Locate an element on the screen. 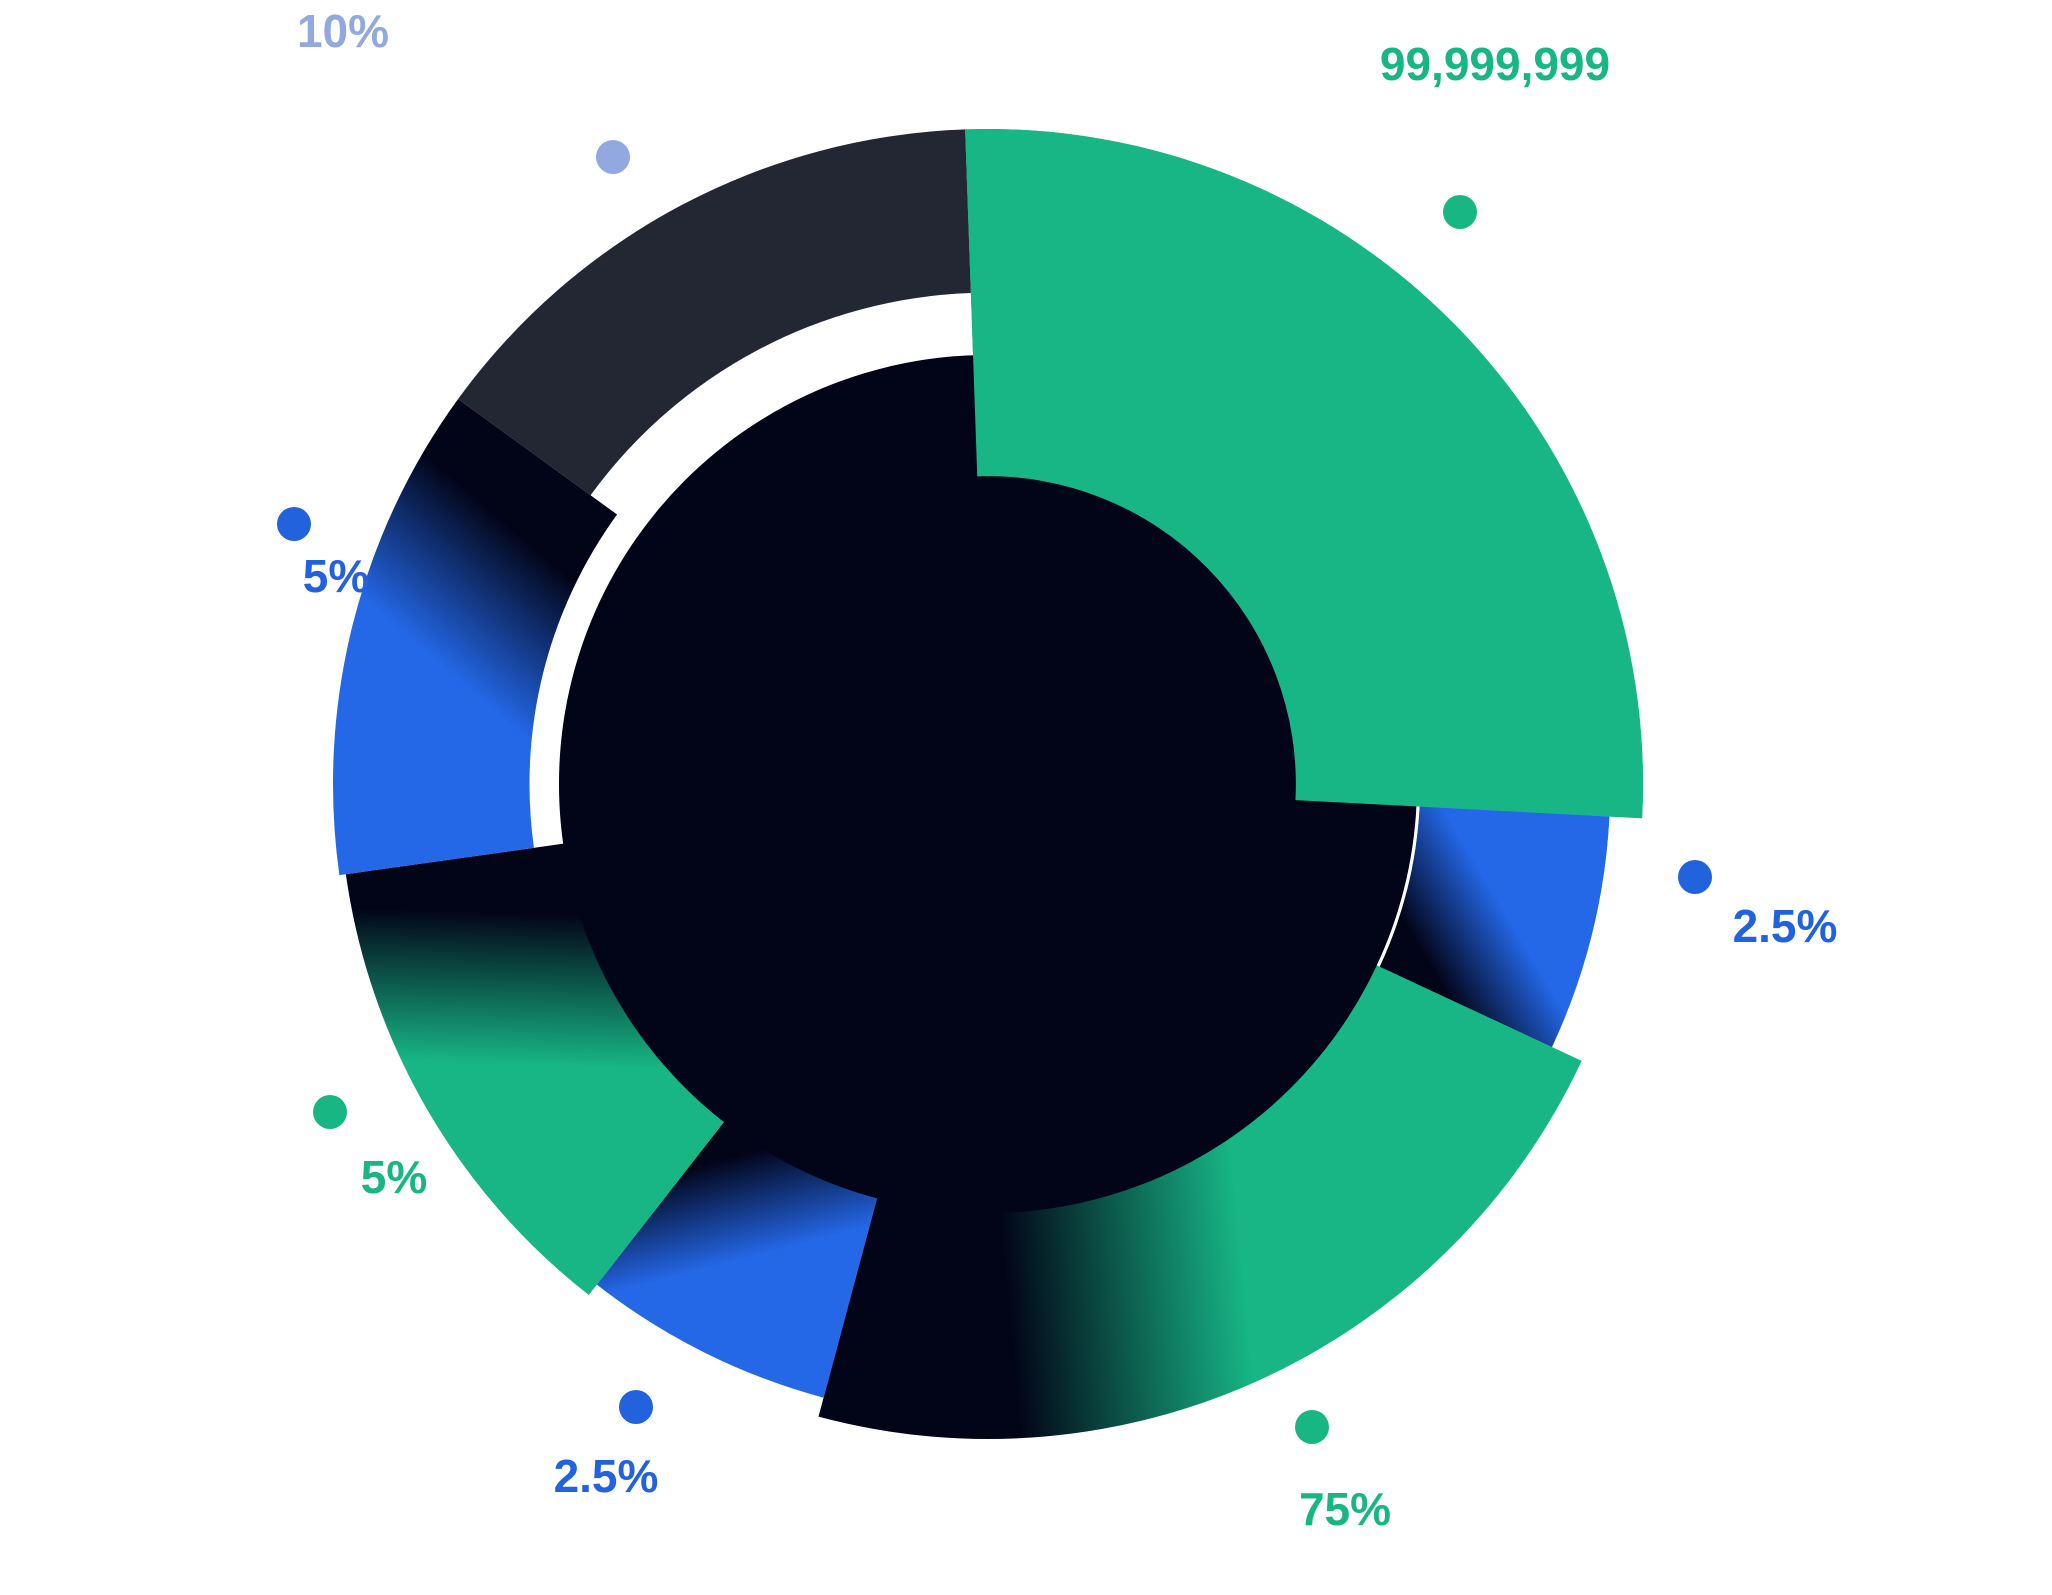 The image size is (2052, 1595). slice-1-top is located at coordinates (1494, 926).